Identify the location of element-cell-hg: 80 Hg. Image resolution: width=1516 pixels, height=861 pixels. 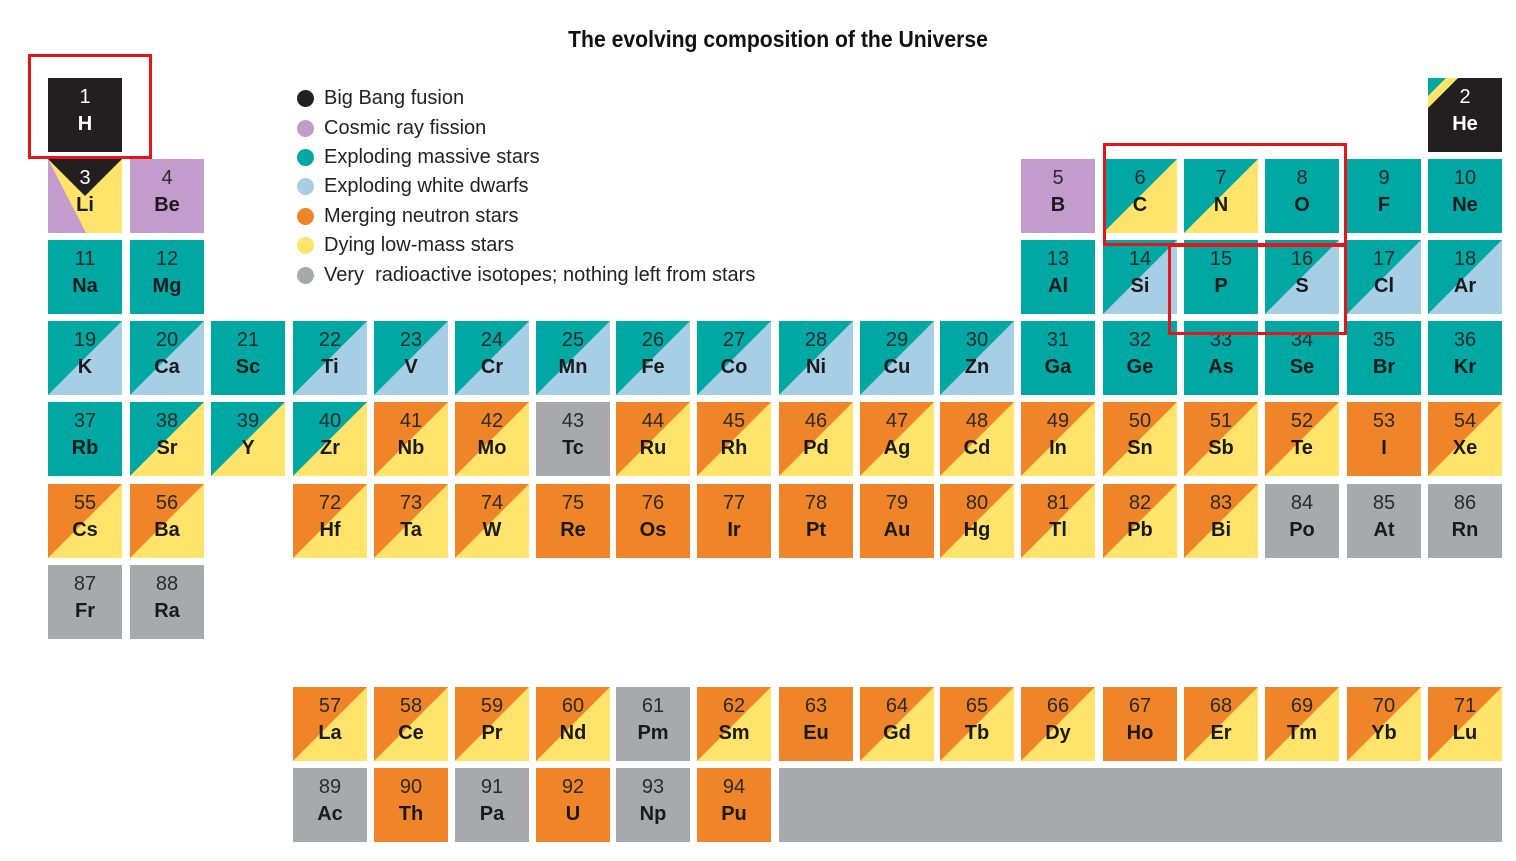
(977, 521).